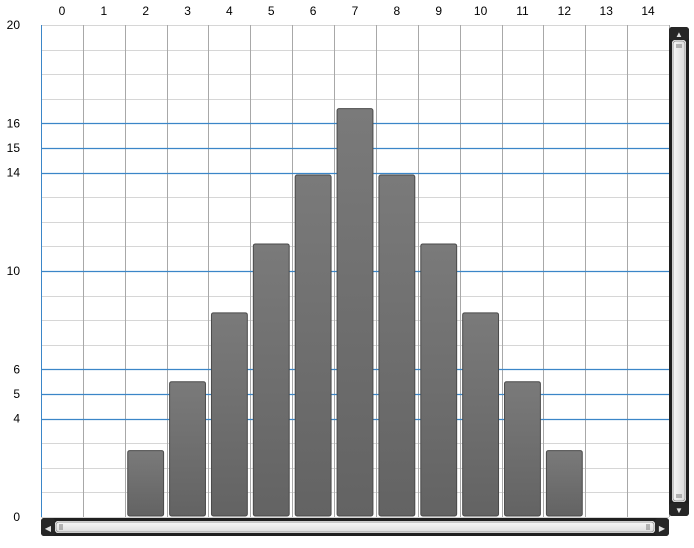  I want to click on scroll-left-button: ◀, so click(48, 527).